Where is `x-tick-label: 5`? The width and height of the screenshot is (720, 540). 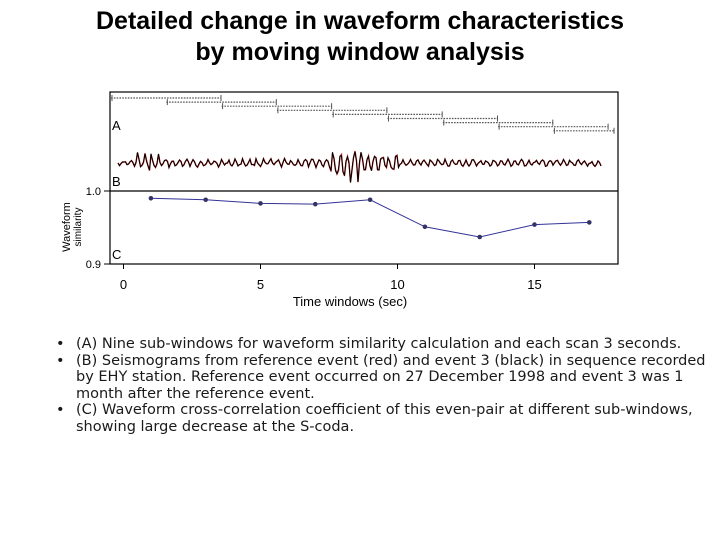 x-tick-label: 5 is located at coordinates (260, 284).